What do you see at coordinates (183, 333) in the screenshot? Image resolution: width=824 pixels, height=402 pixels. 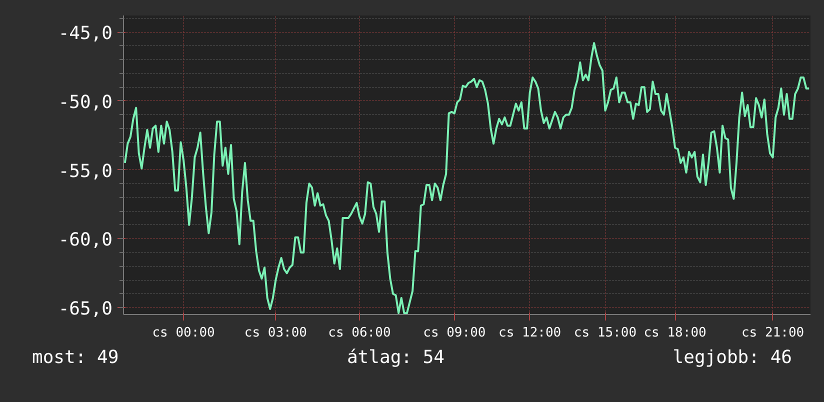 I see `x-tick-label: cs 00:00` at bounding box center [183, 333].